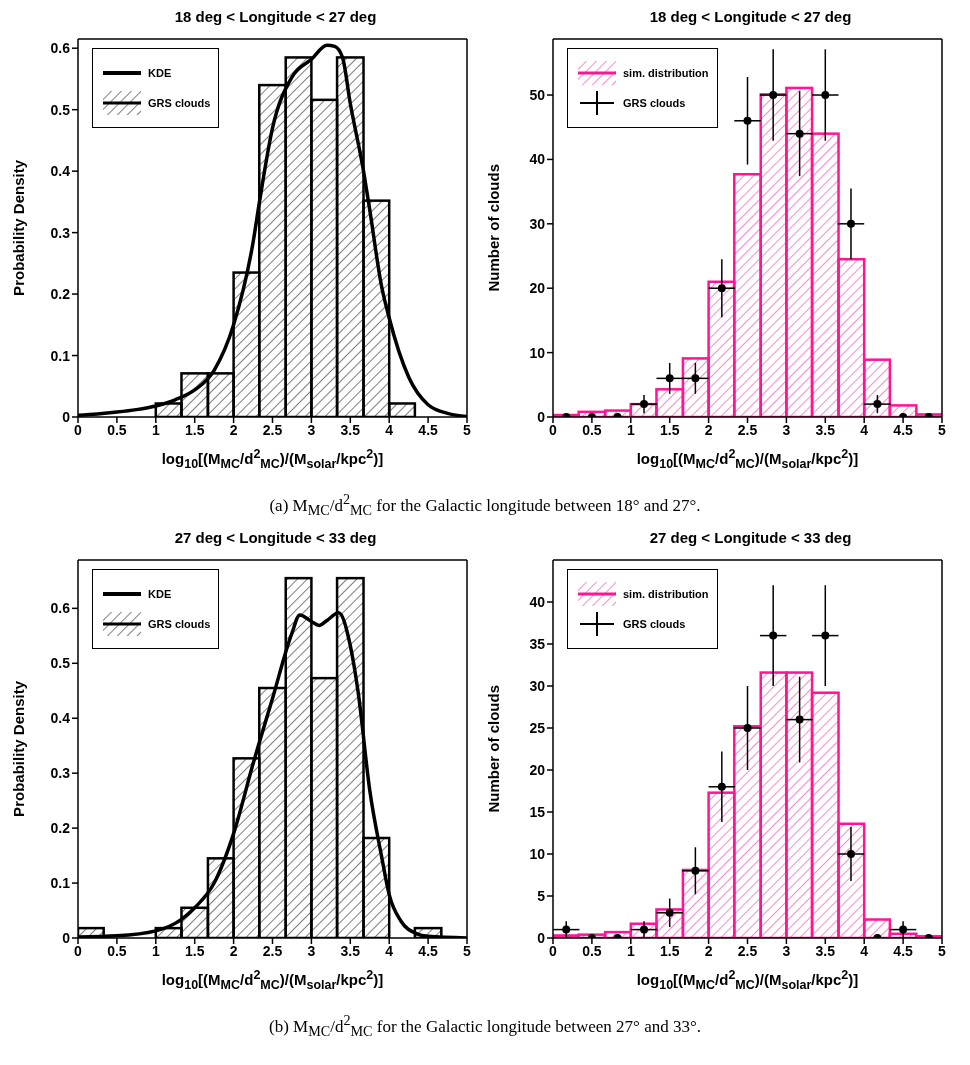 The height and width of the screenshot is (1065, 970). Describe the element at coordinates (537, 812) in the screenshot. I see `y-tick-label: 15` at that location.